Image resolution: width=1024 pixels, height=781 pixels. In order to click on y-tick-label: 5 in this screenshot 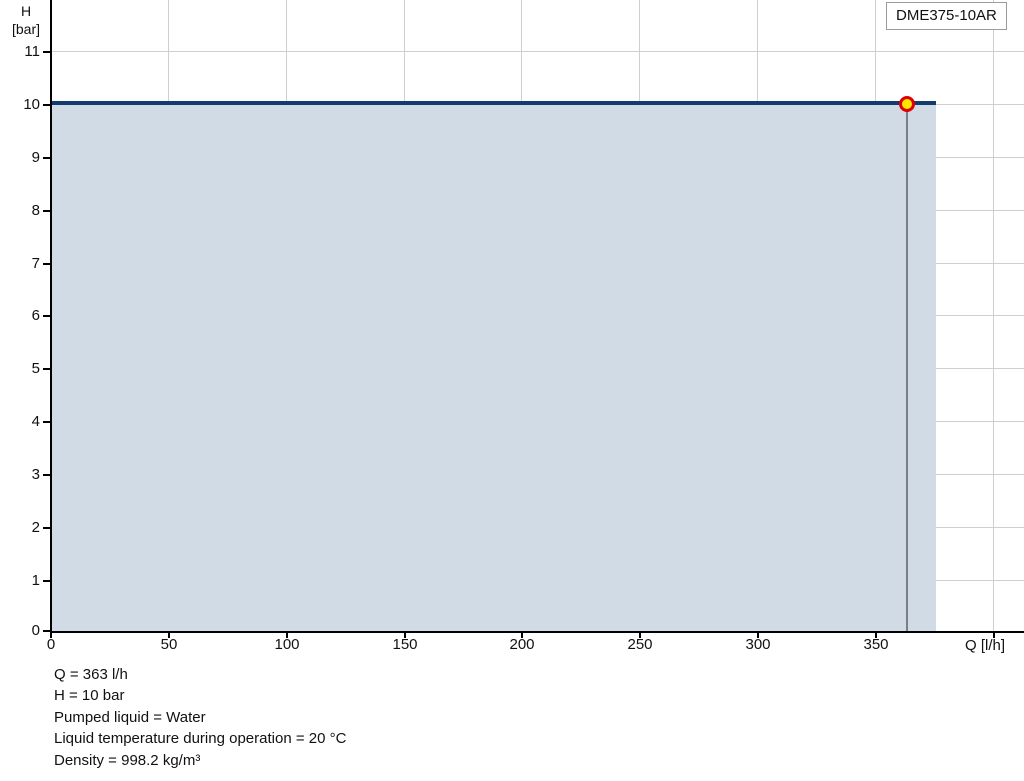, I will do `click(35, 368)`.